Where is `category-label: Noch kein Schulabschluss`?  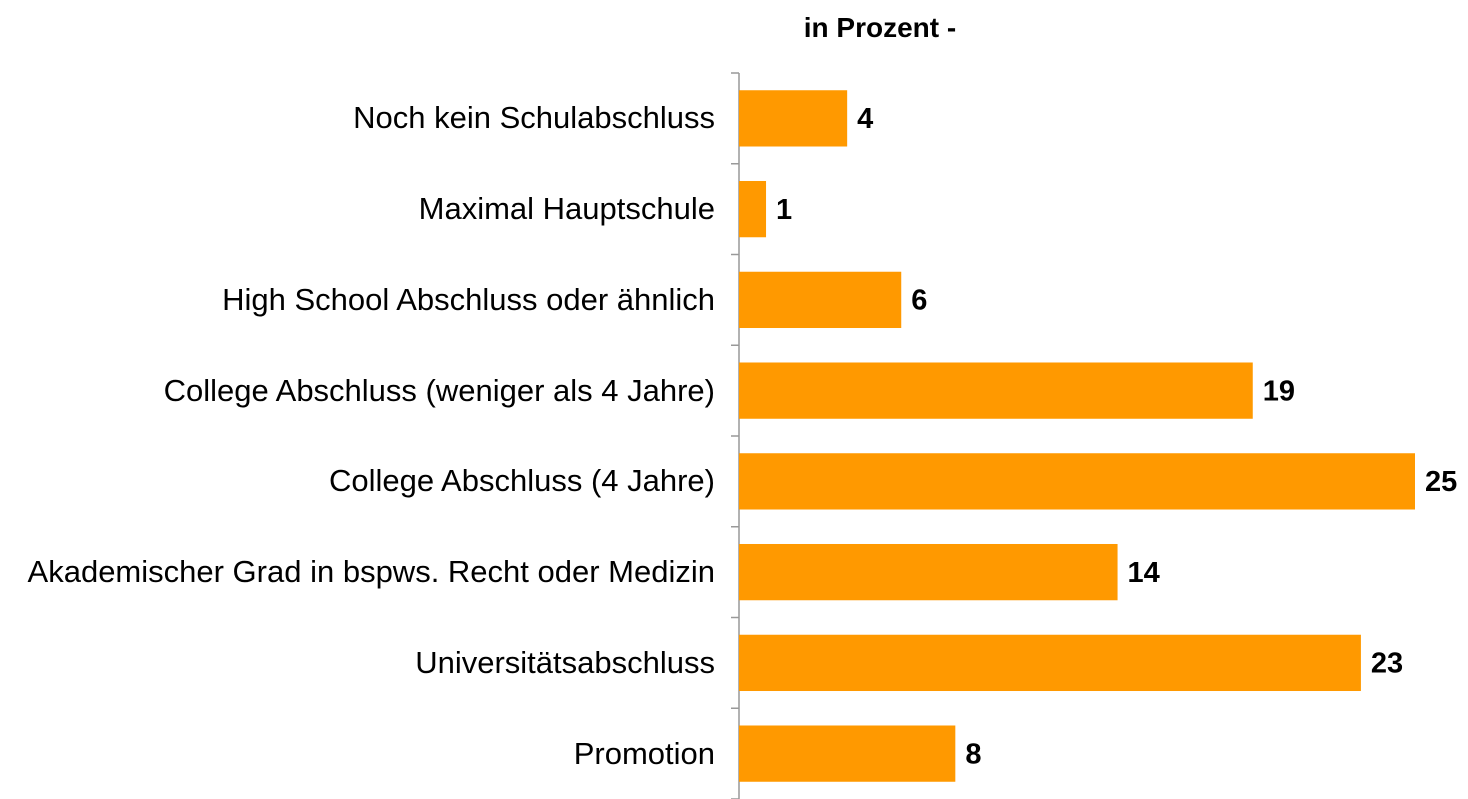
category-label: Noch kein Schulabschluss is located at coordinates (534, 118).